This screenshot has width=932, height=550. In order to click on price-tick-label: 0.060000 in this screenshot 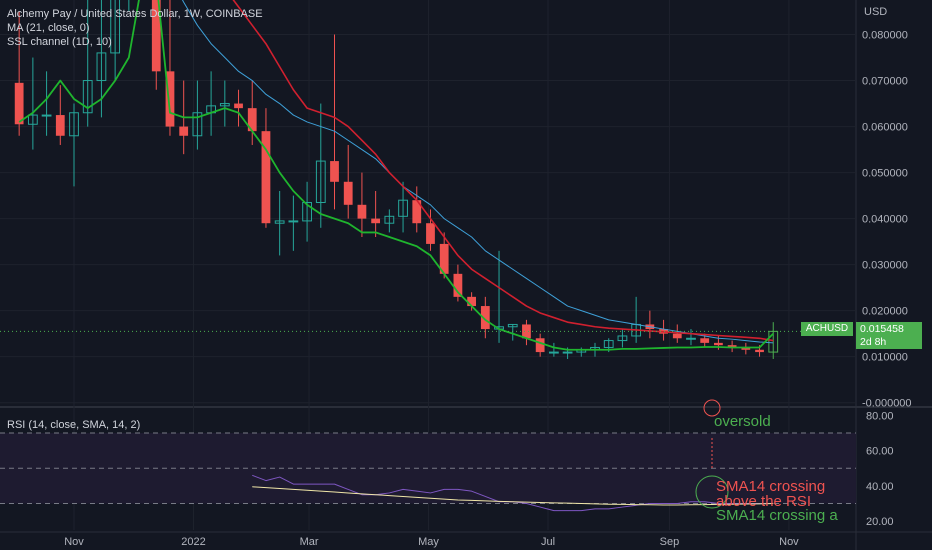, I will do `click(885, 128)`.